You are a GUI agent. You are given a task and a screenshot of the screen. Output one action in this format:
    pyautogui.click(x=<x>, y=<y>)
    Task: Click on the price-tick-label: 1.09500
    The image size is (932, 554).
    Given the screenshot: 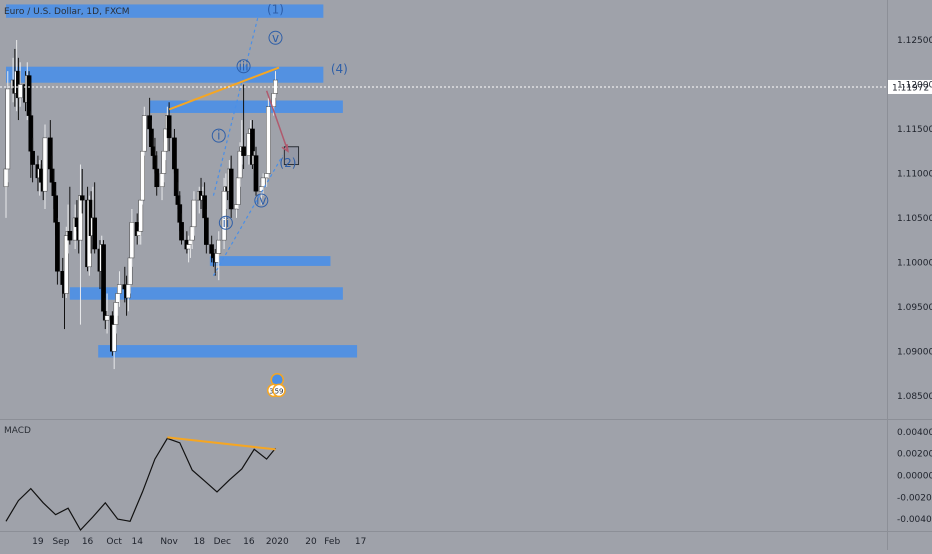 What is the action you would take?
    pyautogui.click(x=914, y=308)
    